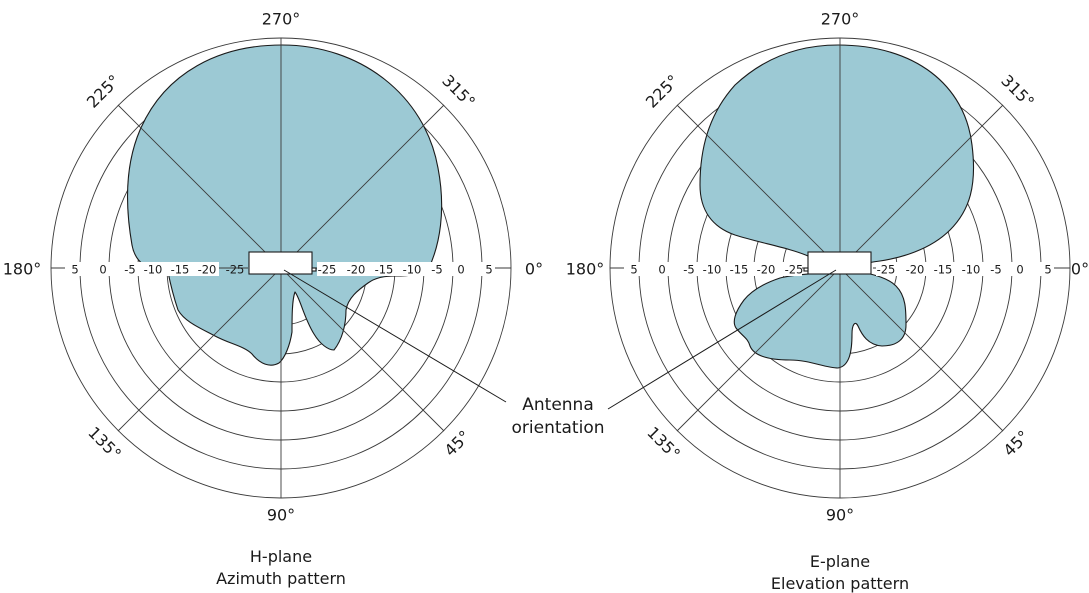  I want to click on h-plane-caption: H-plane, so click(281, 556).